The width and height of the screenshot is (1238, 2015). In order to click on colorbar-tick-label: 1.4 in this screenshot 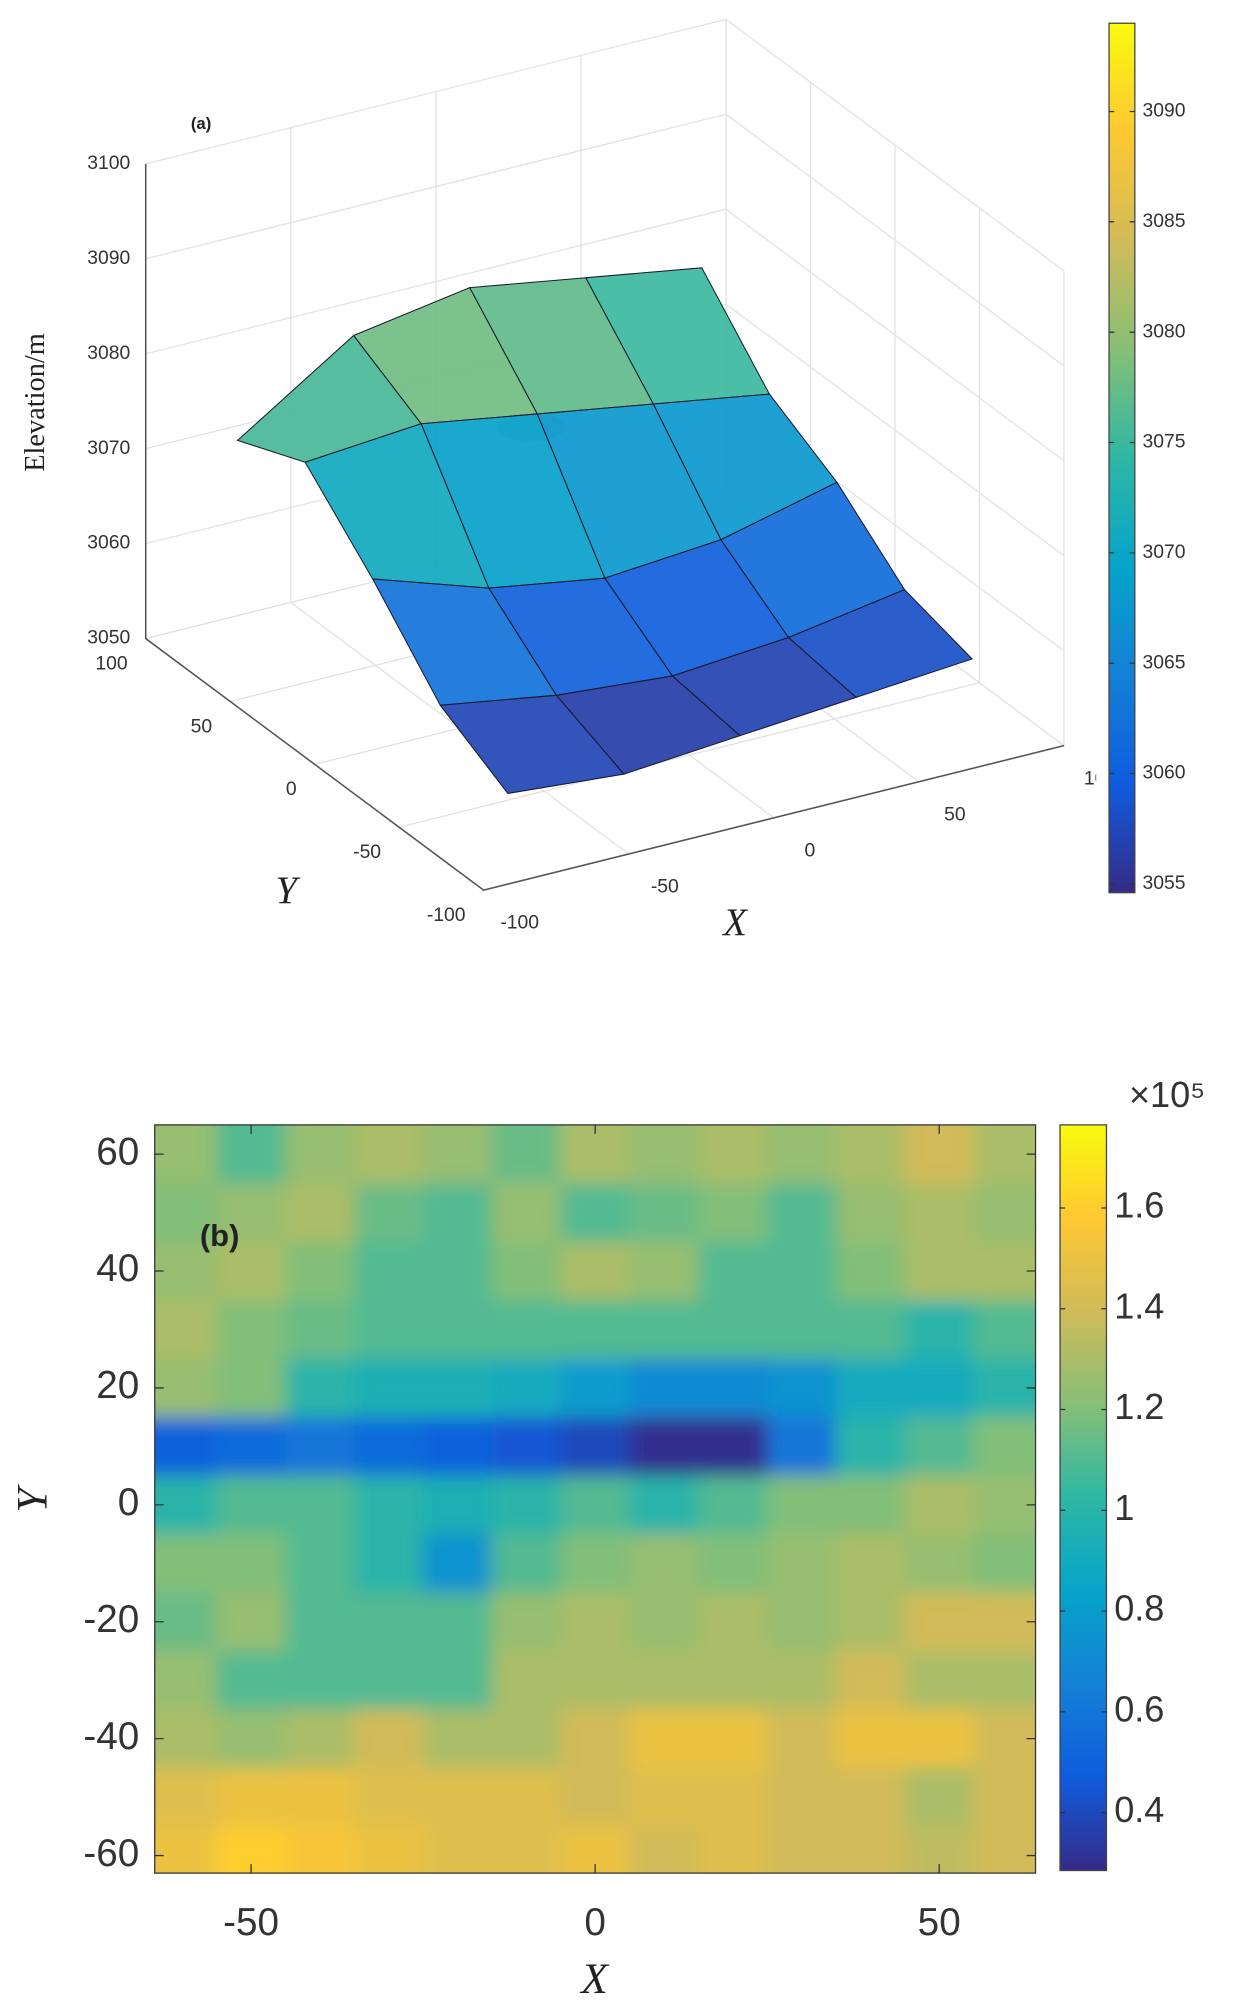, I will do `click(1139, 1305)`.